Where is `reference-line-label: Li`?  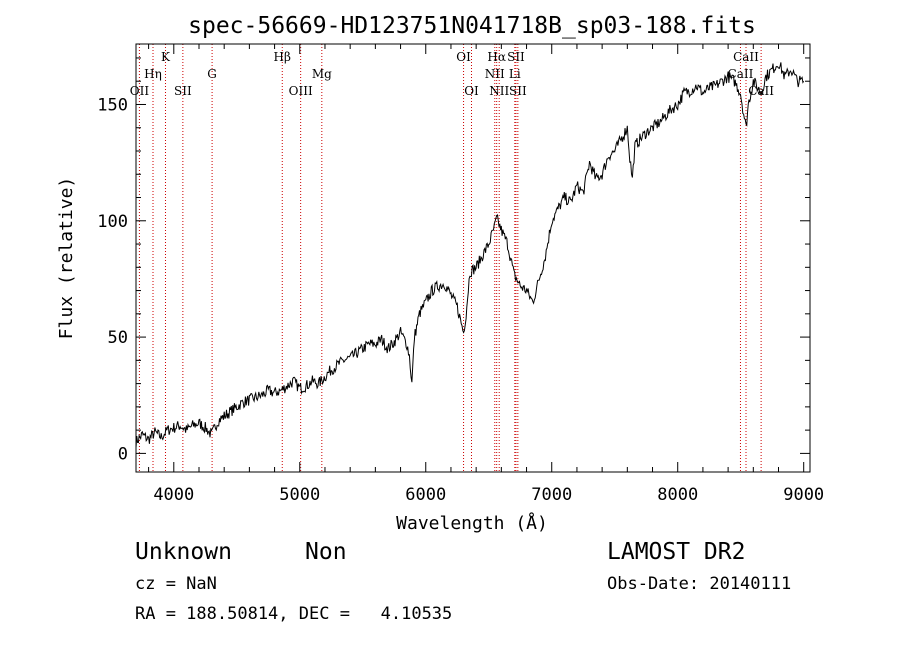
reference-line-label: Li is located at coordinates (515, 74).